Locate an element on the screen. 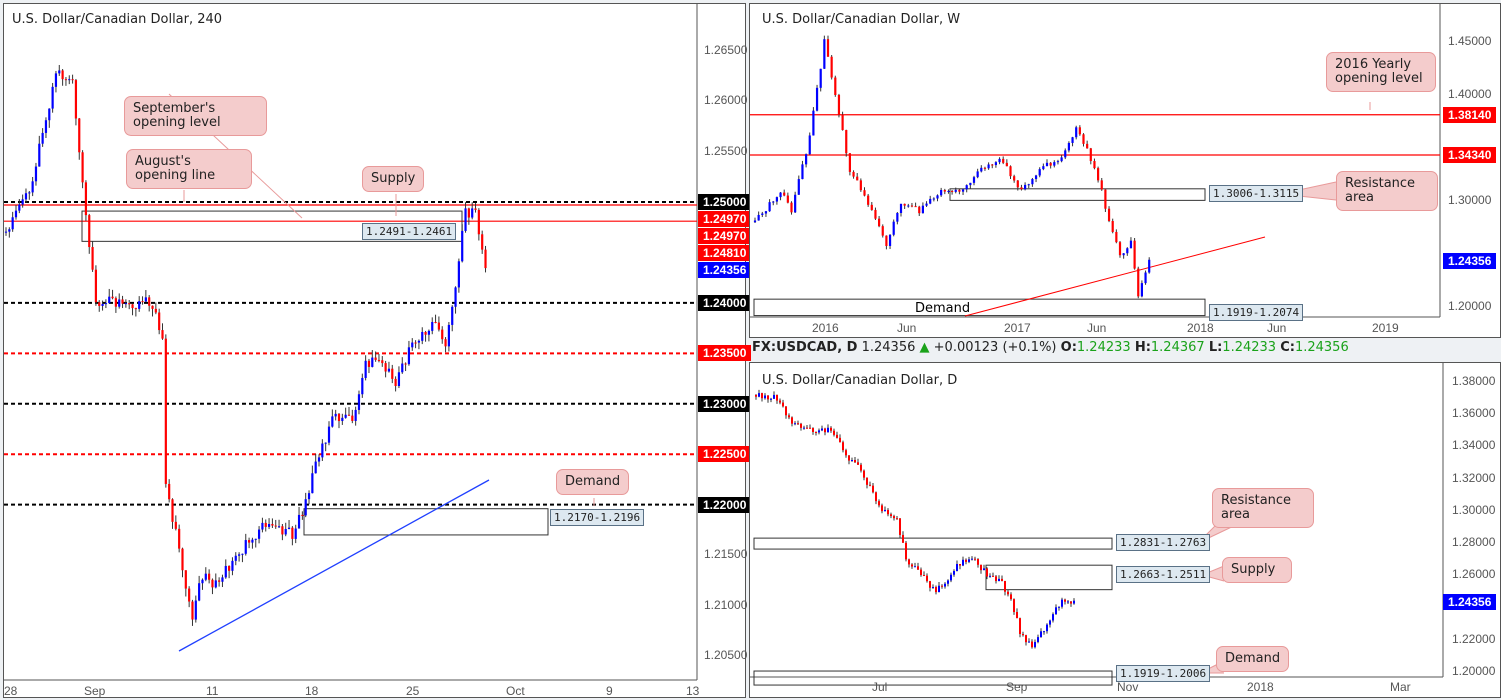 This screenshot has width=1501, height=700. callout-september-opening: September's opening level is located at coordinates (195, 116).